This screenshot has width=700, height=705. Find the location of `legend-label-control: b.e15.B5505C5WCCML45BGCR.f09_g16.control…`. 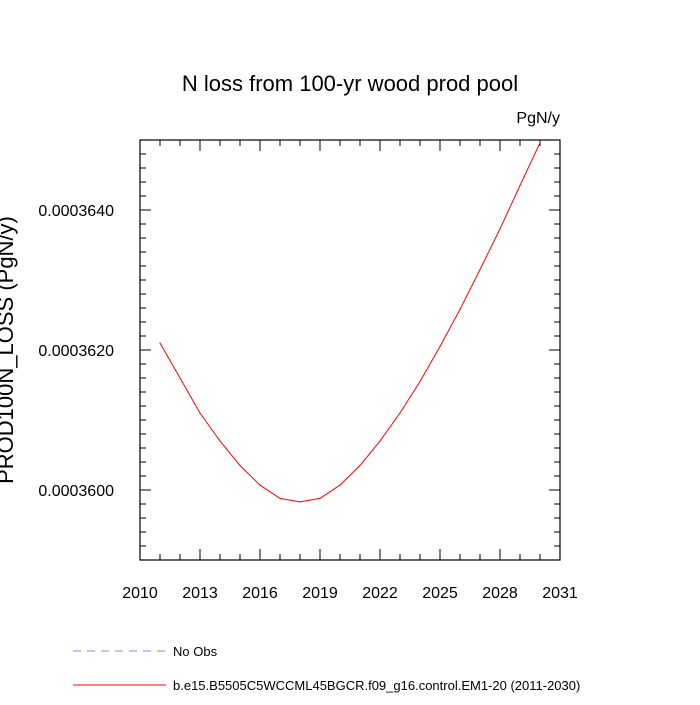

legend-label-control: b.e15.B5505C5WCCML45BGCR.f09_g16.control… is located at coordinates (376, 685).